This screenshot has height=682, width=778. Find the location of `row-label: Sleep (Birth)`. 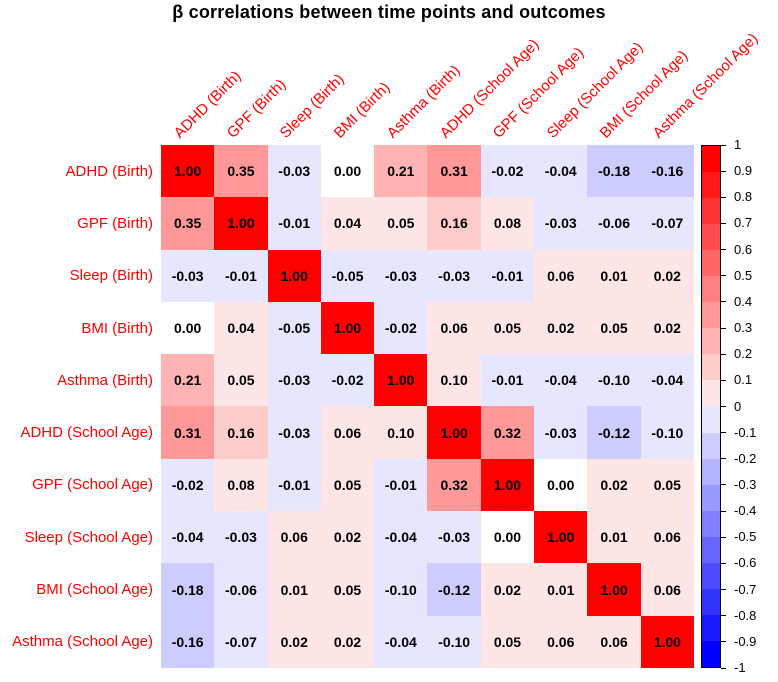

row-label: Sleep (Birth) is located at coordinates (111, 276).